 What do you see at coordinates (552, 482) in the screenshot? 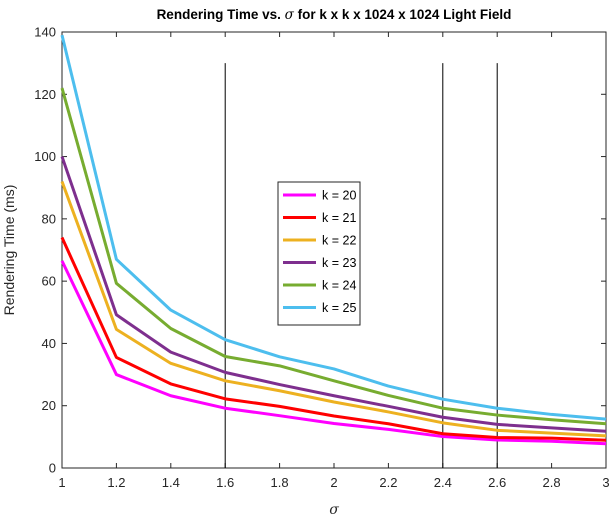
I see `x-tick-label: 2.8` at bounding box center [552, 482].